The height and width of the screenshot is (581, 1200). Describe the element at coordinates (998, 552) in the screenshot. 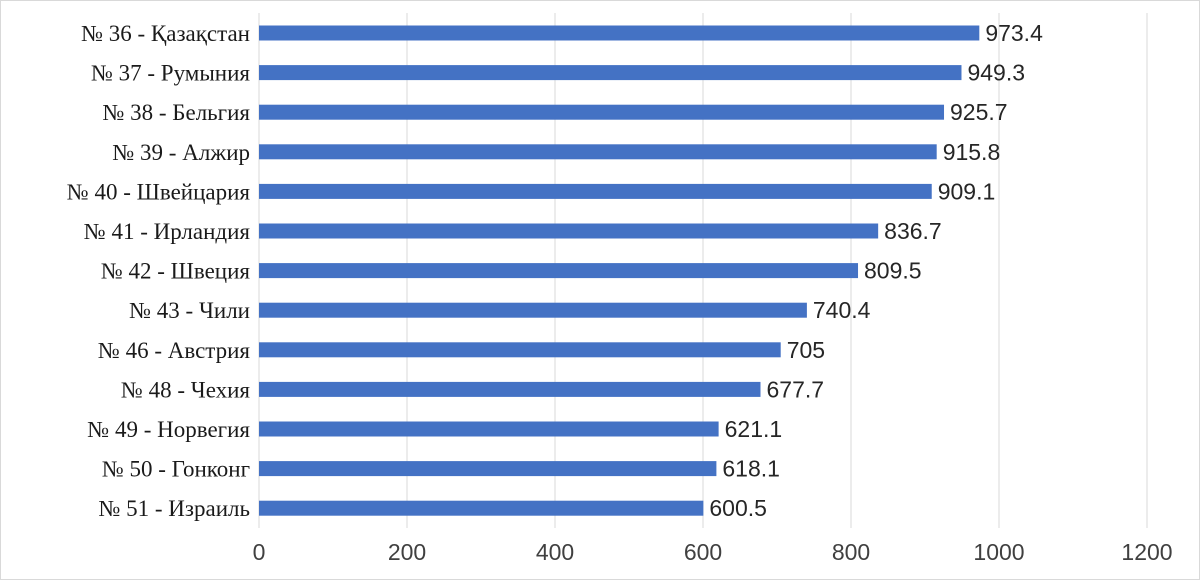

I see `x-tick-label: 1000` at that location.